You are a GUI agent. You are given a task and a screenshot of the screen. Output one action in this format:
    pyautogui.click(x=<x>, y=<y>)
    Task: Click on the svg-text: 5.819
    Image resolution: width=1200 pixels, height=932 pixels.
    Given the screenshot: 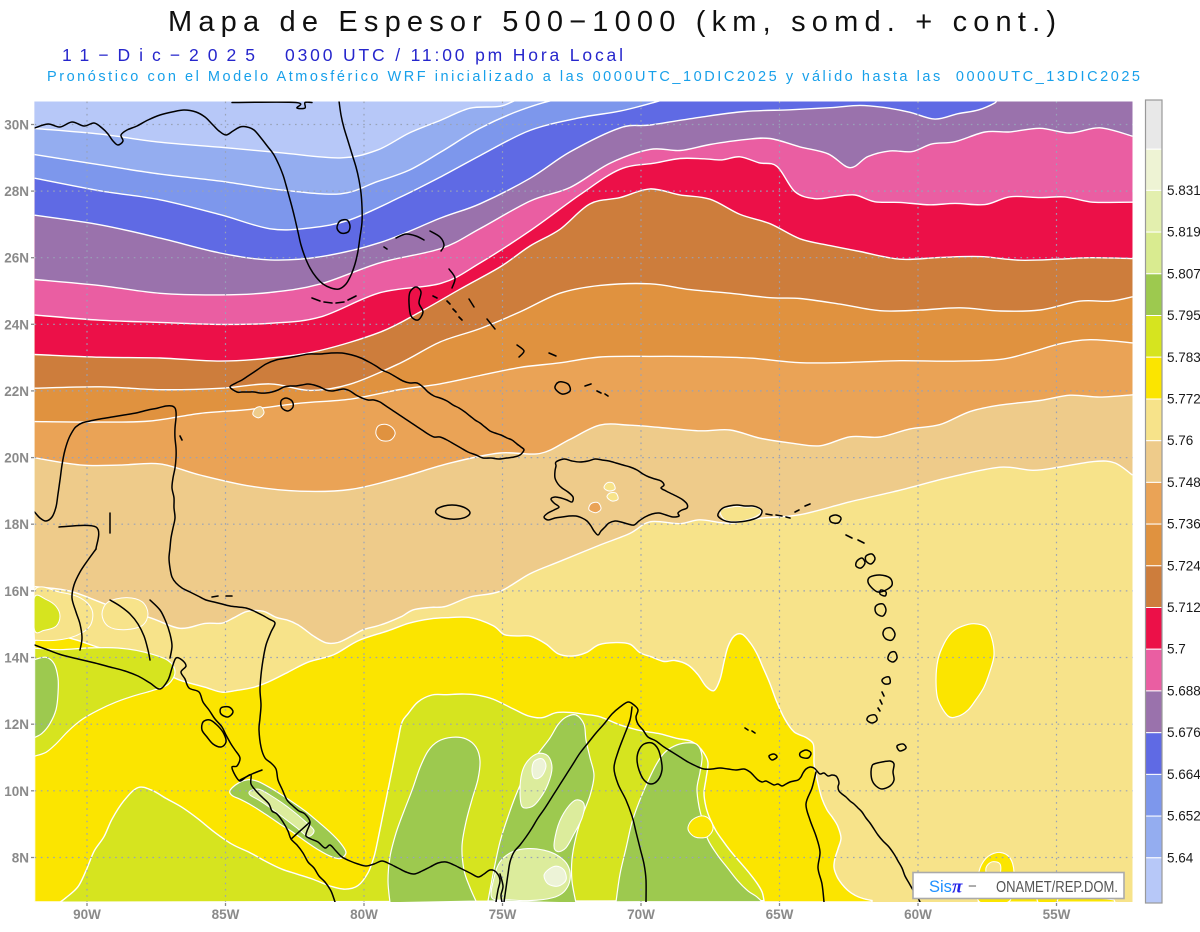 What is the action you would take?
    pyautogui.click(x=1183, y=232)
    